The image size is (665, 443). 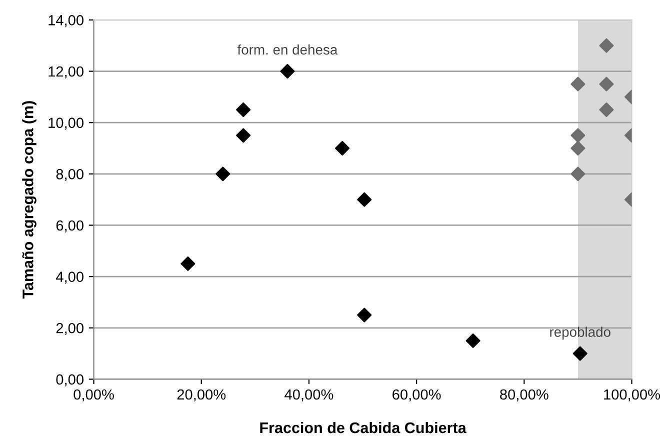 I want to click on y-tick-label: 0,00, so click(x=70, y=380).